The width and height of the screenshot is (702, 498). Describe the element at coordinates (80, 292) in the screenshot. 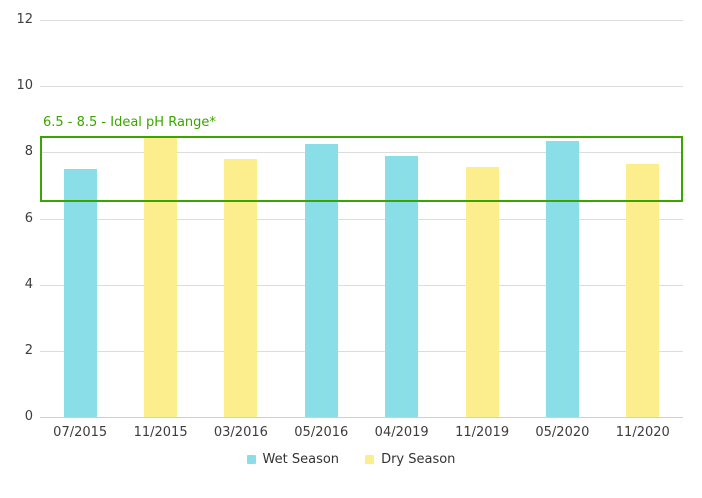

I see `bar-07-2015` at that location.